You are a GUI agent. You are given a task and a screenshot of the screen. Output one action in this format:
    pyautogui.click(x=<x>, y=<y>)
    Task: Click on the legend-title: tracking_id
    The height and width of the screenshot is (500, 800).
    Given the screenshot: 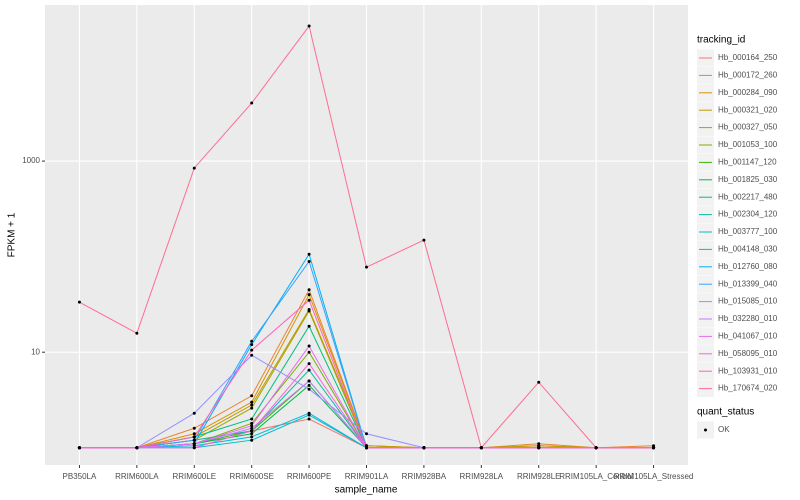 What is the action you would take?
    pyautogui.click(x=721, y=40)
    